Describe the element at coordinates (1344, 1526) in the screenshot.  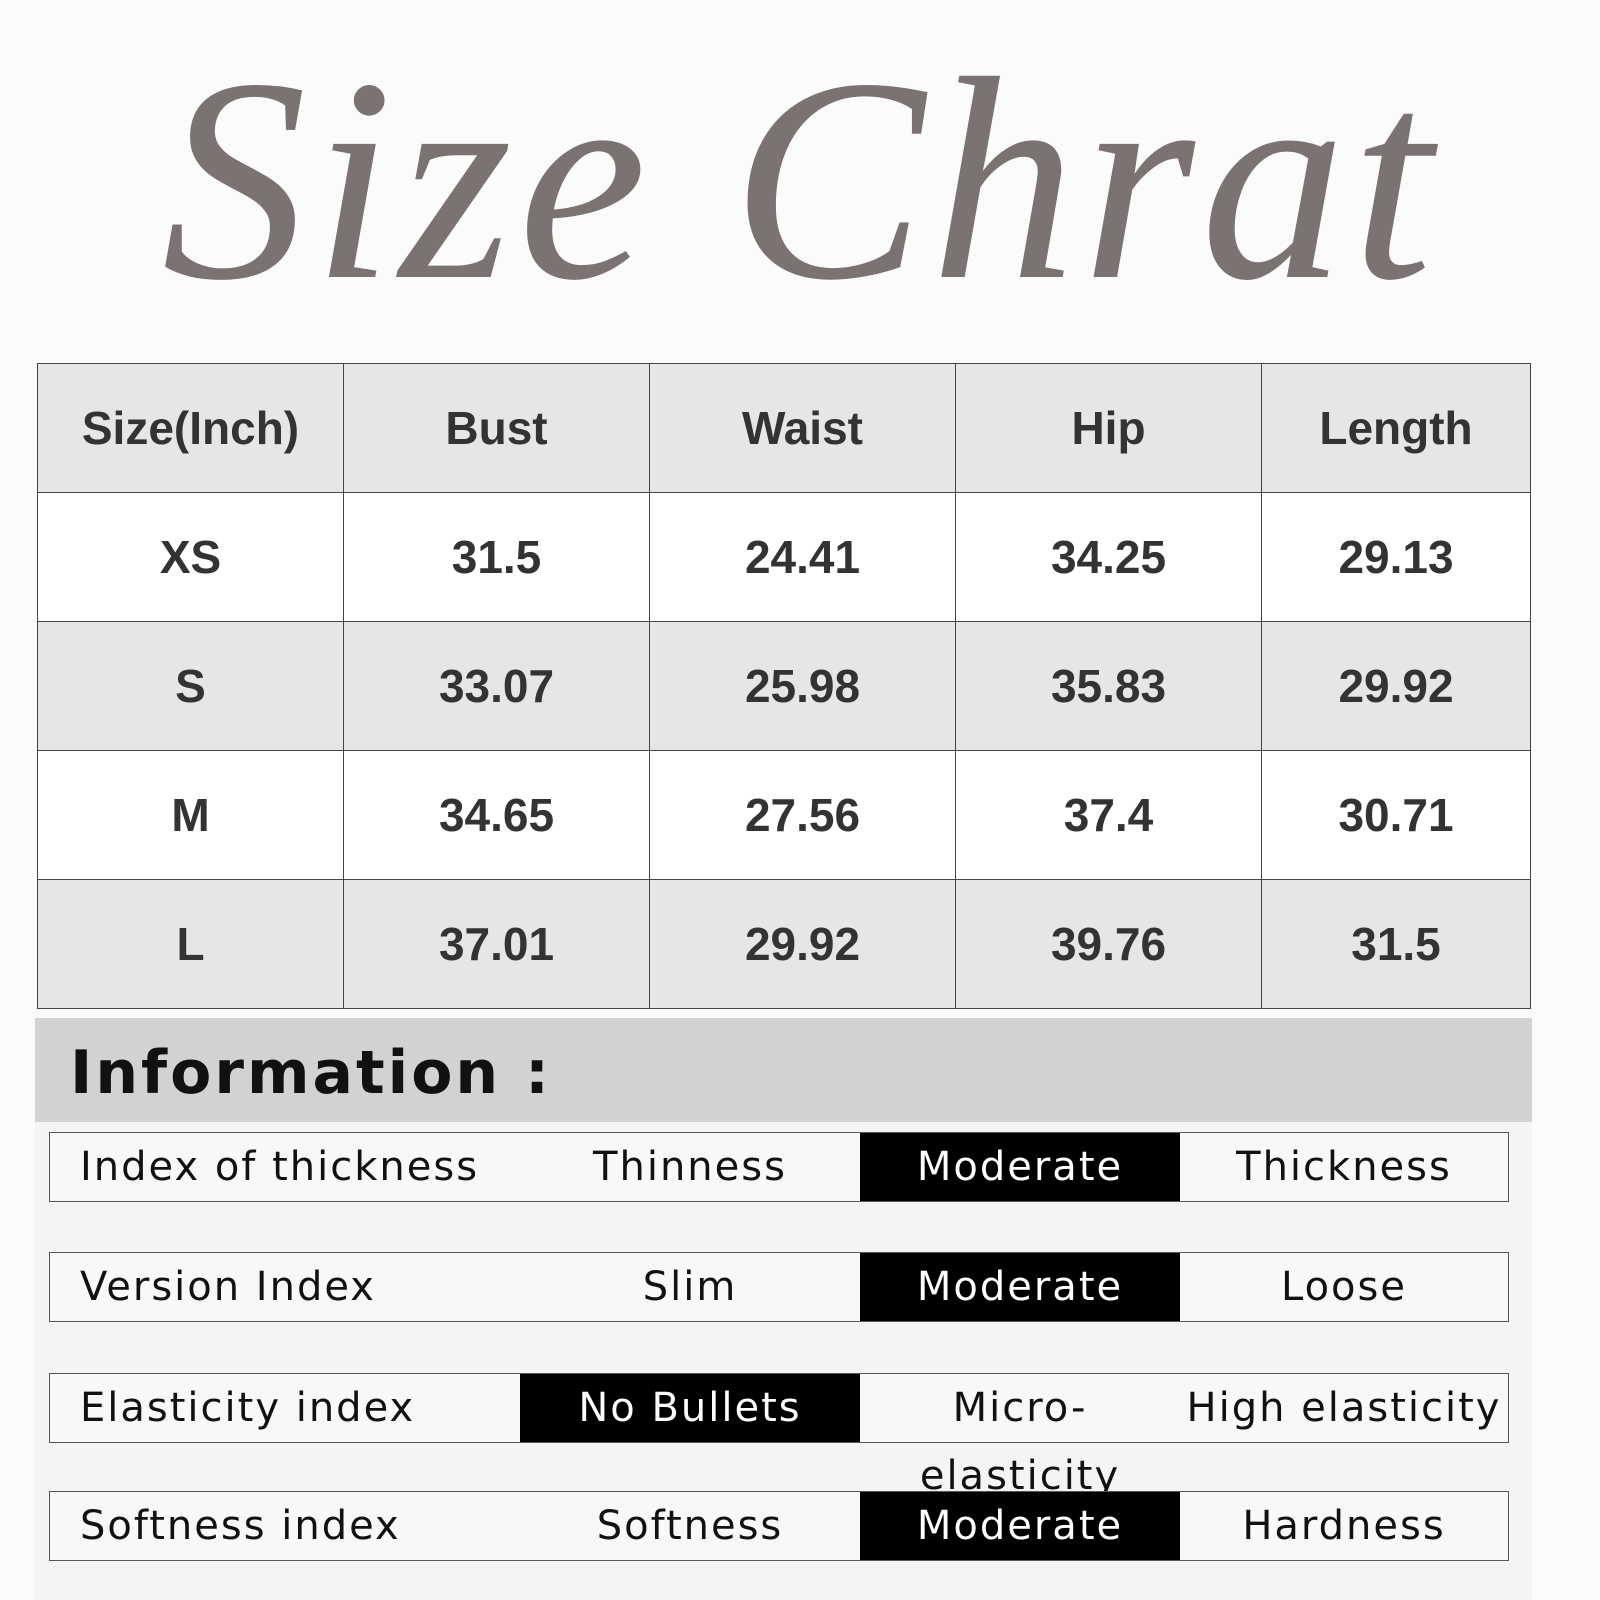
I see `info-option: Hardness` at that location.